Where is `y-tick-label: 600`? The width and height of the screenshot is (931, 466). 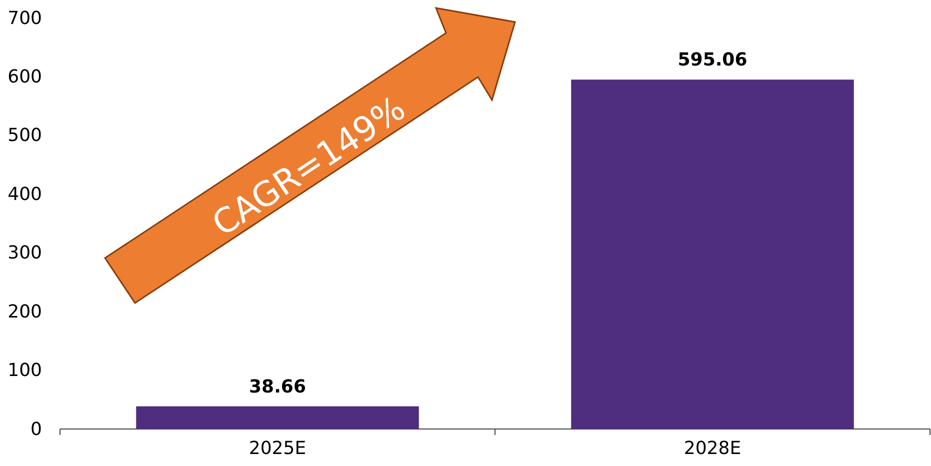 y-tick-label: 600 is located at coordinates (25, 77).